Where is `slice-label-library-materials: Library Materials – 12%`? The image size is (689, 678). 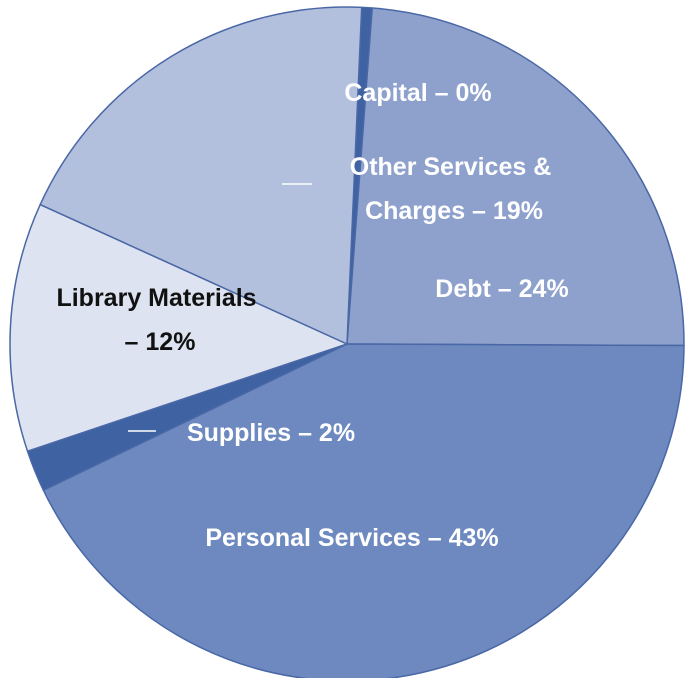
slice-label-library-materials: Library Materials – 12% is located at coordinates (159, 320).